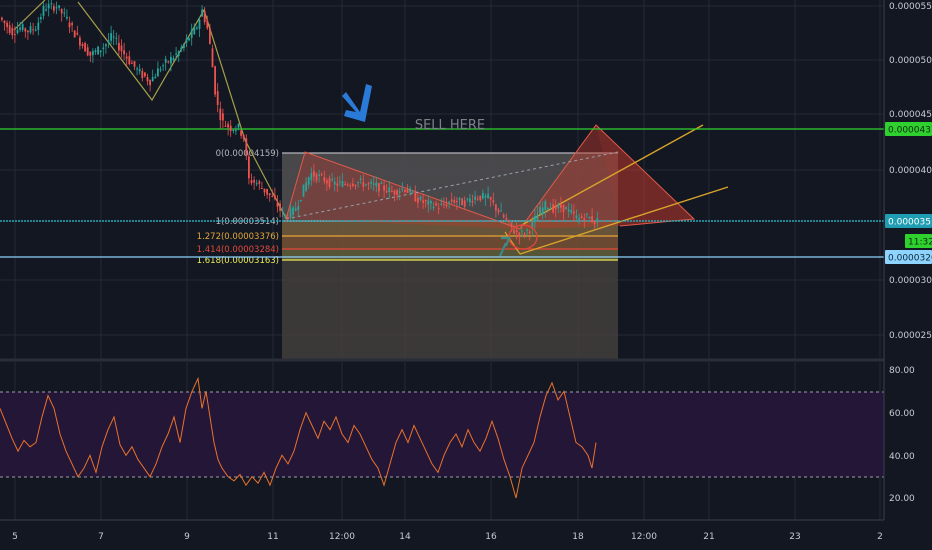 The width and height of the screenshot is (932, 550). Describe the element at coordinates (405, 537) in the screenshot. I see `x-tick-label: 14` at that location.